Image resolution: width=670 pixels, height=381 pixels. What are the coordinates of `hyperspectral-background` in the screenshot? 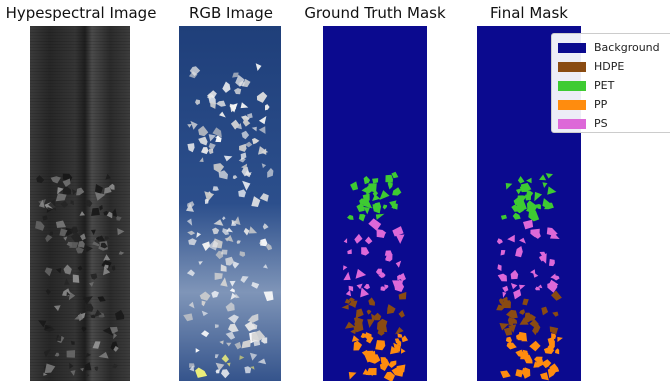 It's located at (80, 203).